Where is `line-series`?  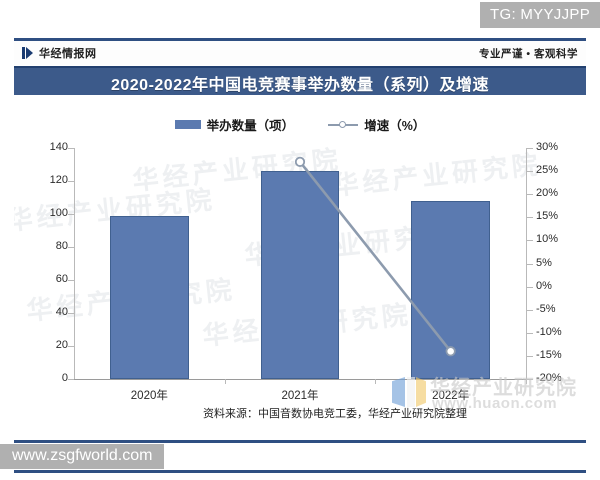
line-series is located at coordinates (375, 256).